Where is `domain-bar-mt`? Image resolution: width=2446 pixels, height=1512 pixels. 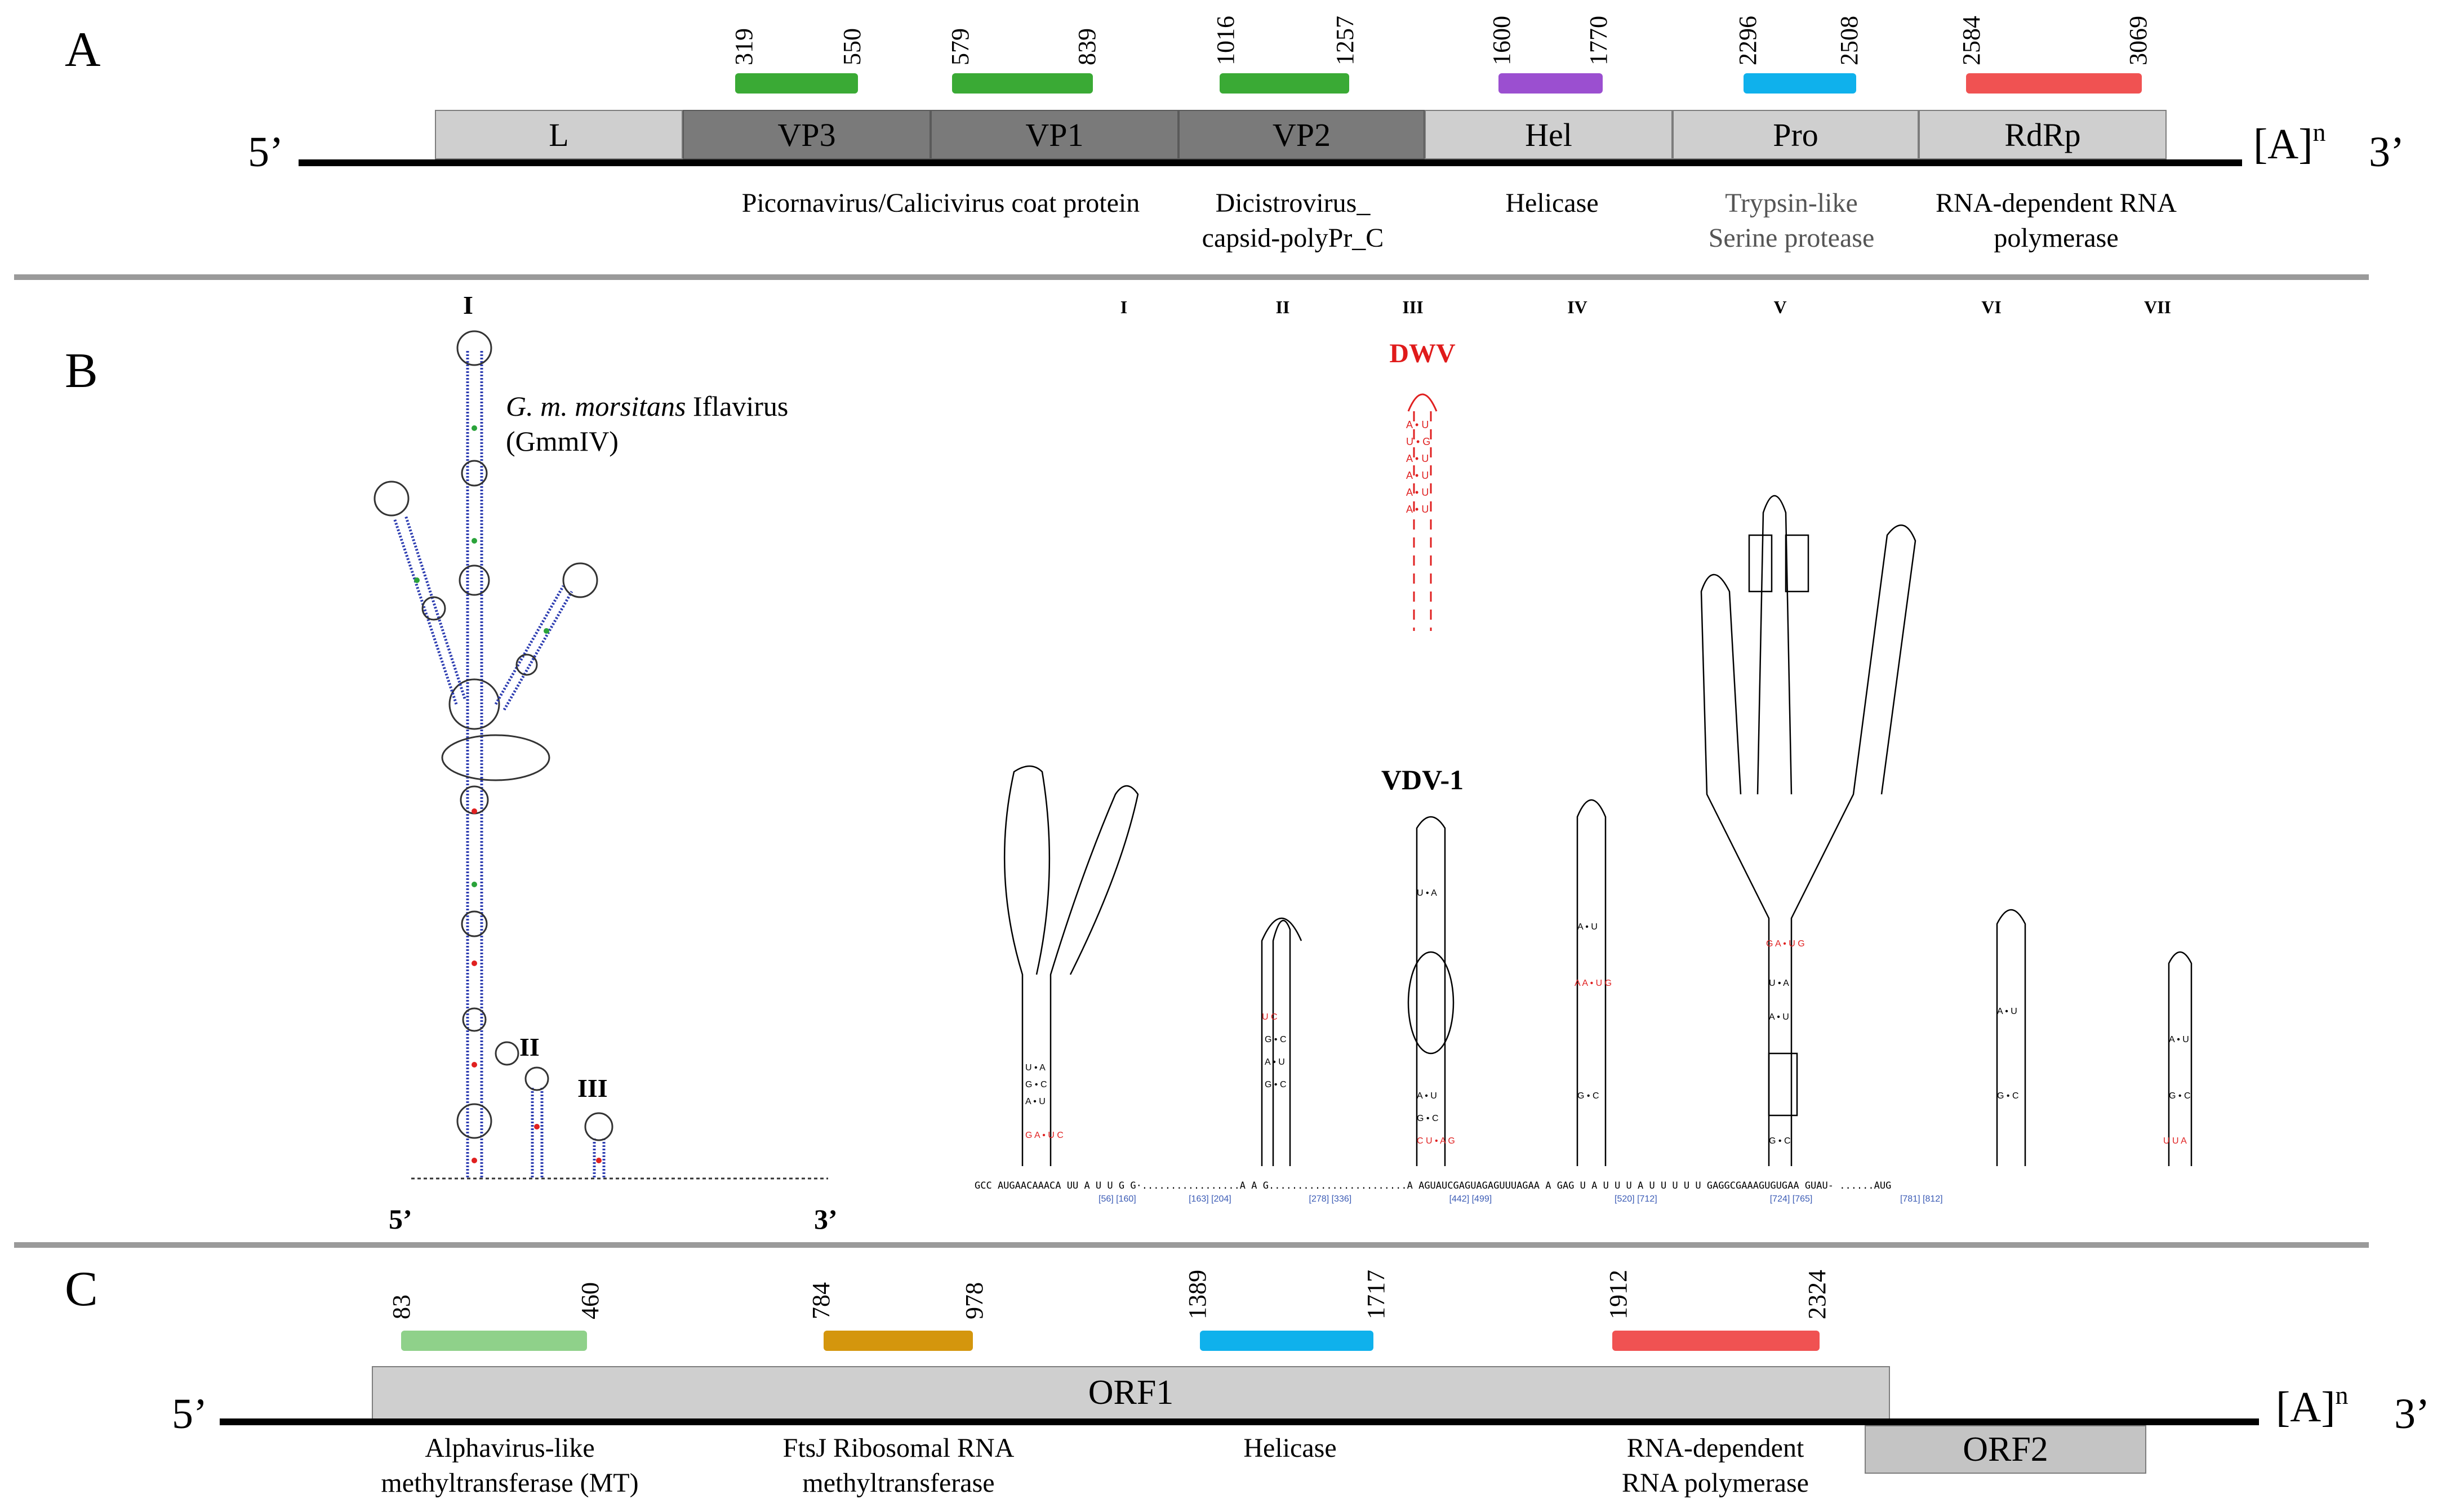
domain-bar-mt is located at coordinates (494, 1341).